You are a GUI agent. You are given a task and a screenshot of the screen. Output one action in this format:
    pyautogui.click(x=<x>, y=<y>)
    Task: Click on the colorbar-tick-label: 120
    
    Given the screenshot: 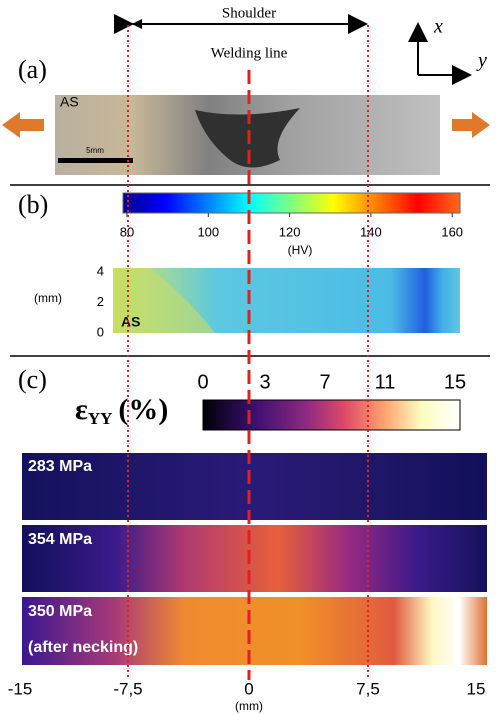 What is the action you would take?
    pyautogui.click(x=290, y=231)
    